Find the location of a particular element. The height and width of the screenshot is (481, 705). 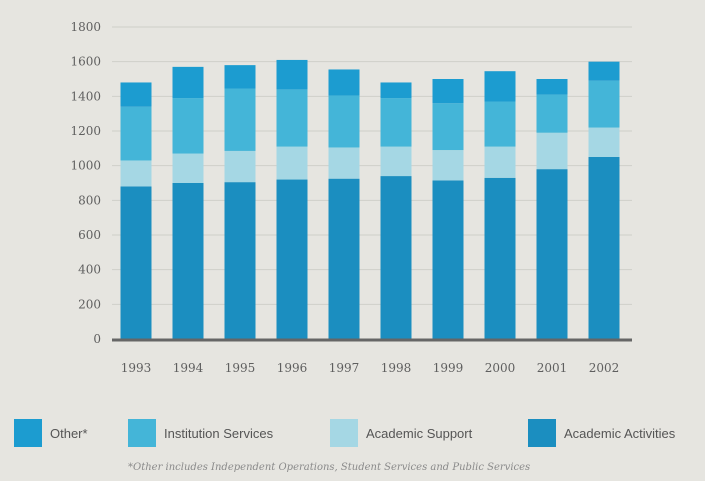

x-tick-label: 2000 is located at coordinates (500, 368).